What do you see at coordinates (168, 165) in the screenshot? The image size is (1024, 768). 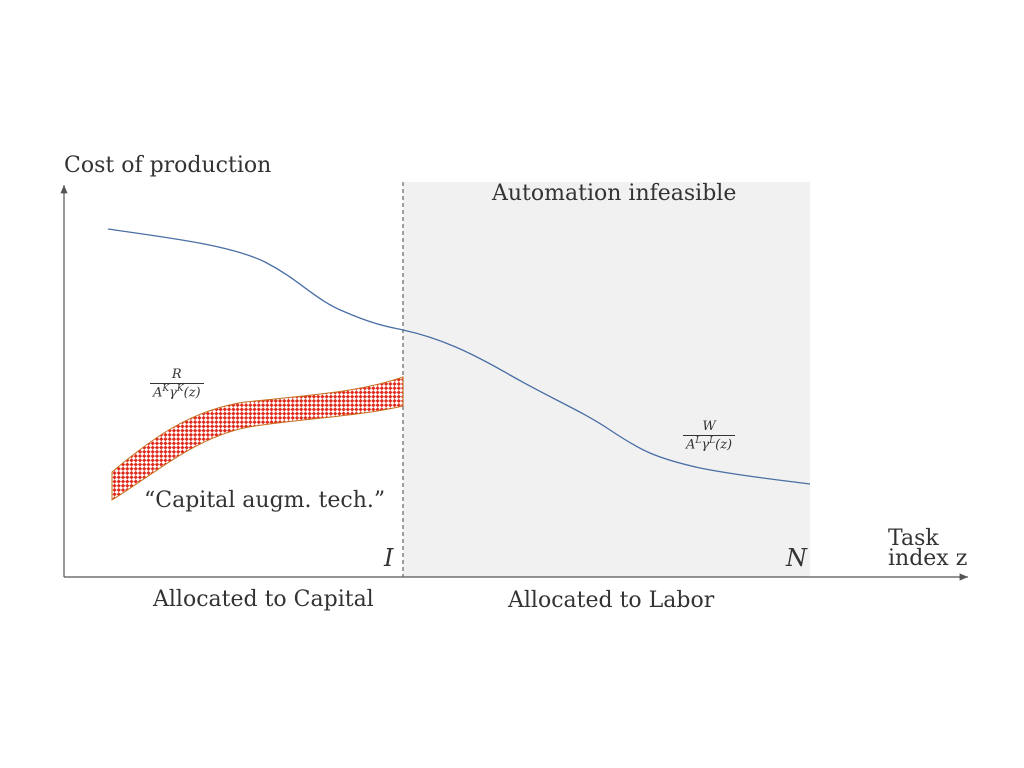 I see `y-axis-label: Cost of production` at bounding box center [168, 165].